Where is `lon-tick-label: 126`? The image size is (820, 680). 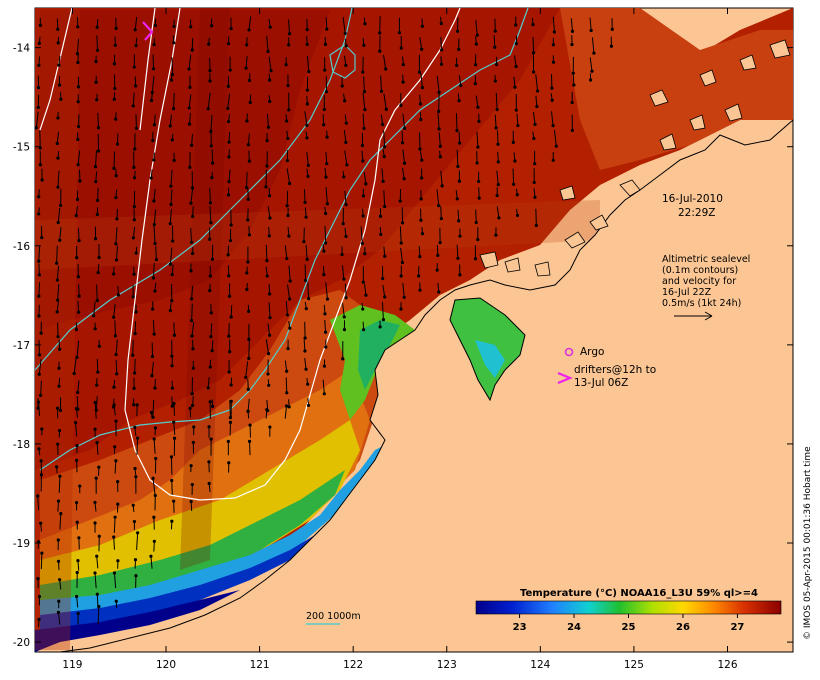 lon-tick-label: 126 is located at coordinates (727, 665).